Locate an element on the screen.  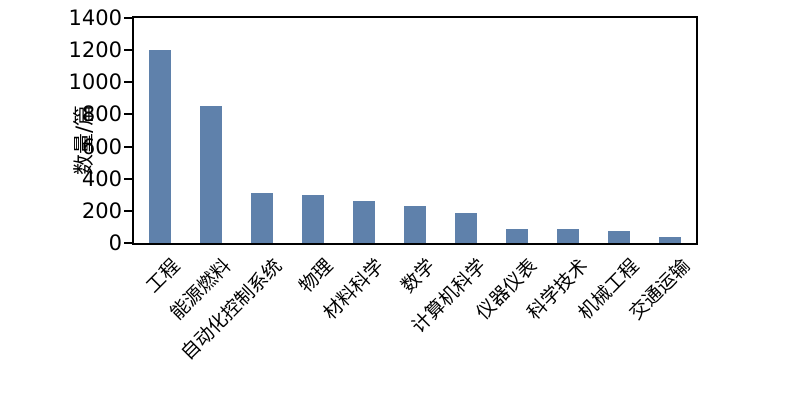
y-tick-label: 1200 is located at coordinates (95, 50).